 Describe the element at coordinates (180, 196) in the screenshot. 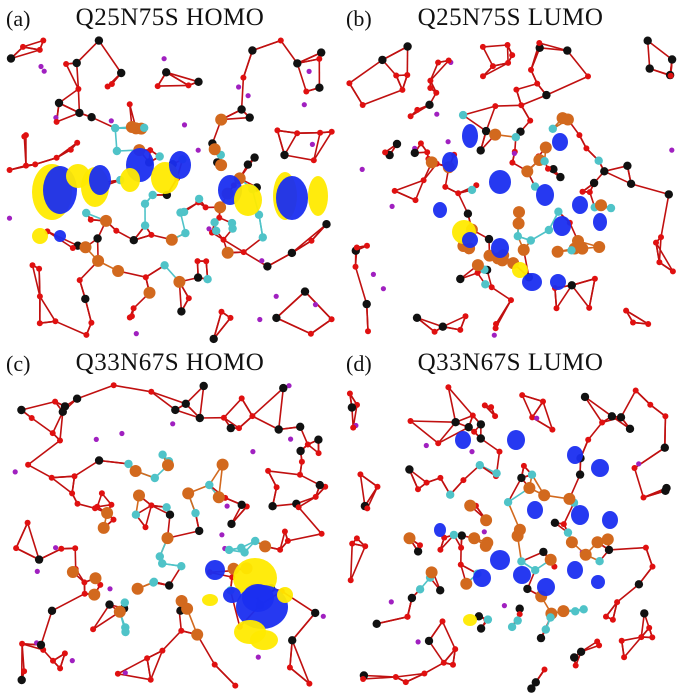

I see `orbital-isosurfaces` at that location.